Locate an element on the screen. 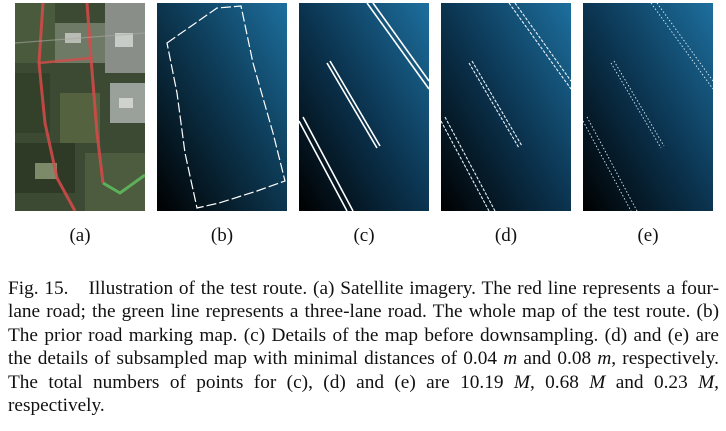 This screenshot has height=431, width=726. satellite-image is located at coordinates (80, 107).